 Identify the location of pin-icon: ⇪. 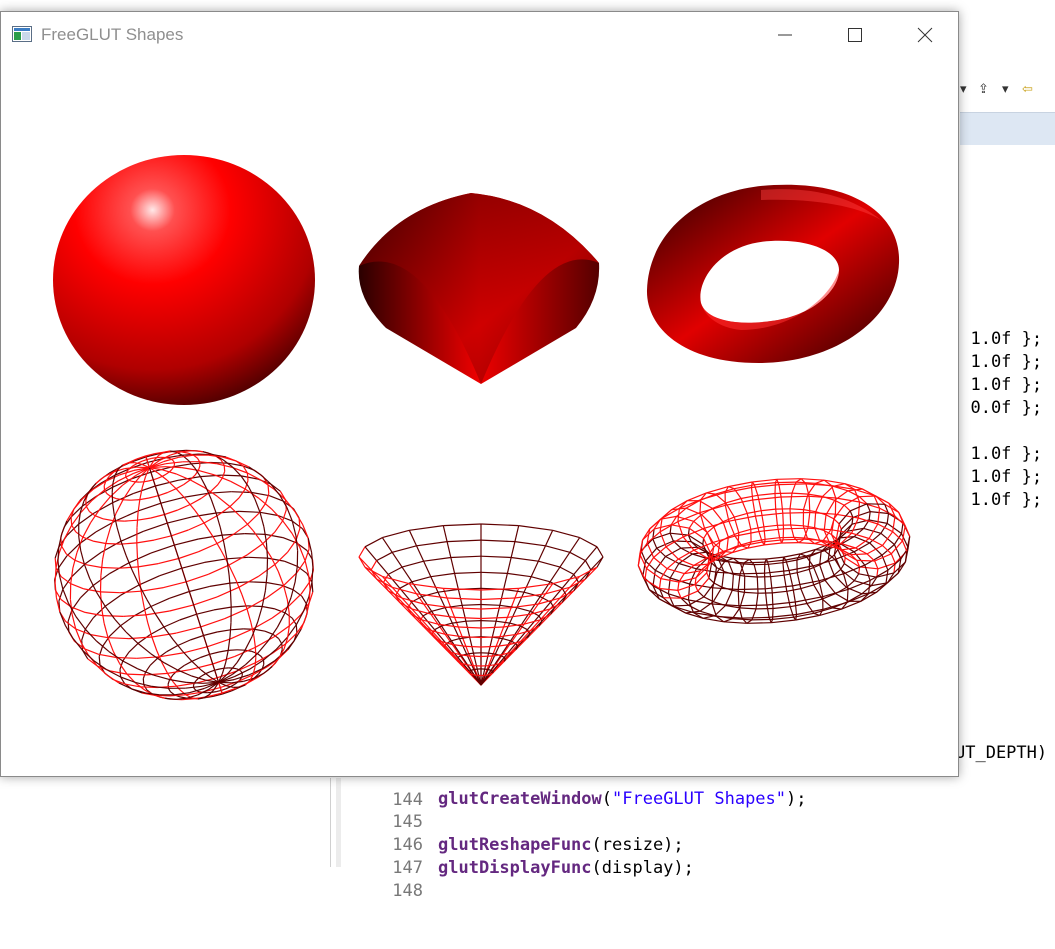
(983, 89).